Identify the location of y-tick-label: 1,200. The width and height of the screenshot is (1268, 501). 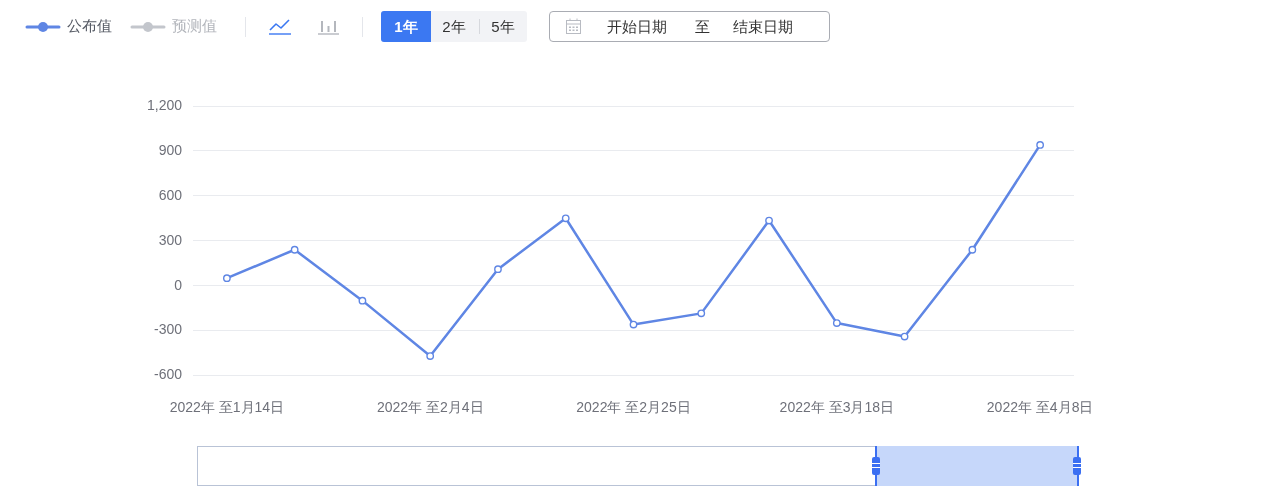
(164, 104).